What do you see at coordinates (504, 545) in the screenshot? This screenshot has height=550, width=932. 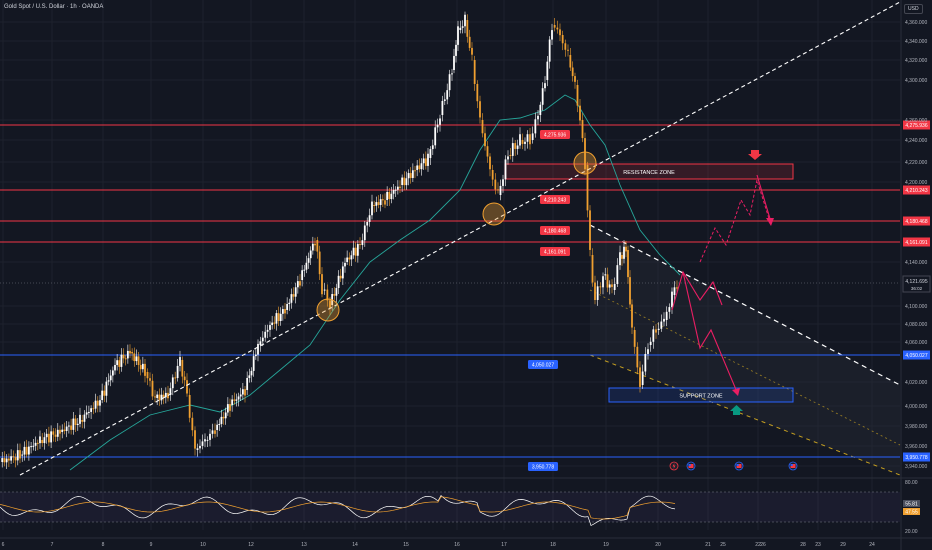 I see `time-tick-label: 17` at bounding box center [504, 545].